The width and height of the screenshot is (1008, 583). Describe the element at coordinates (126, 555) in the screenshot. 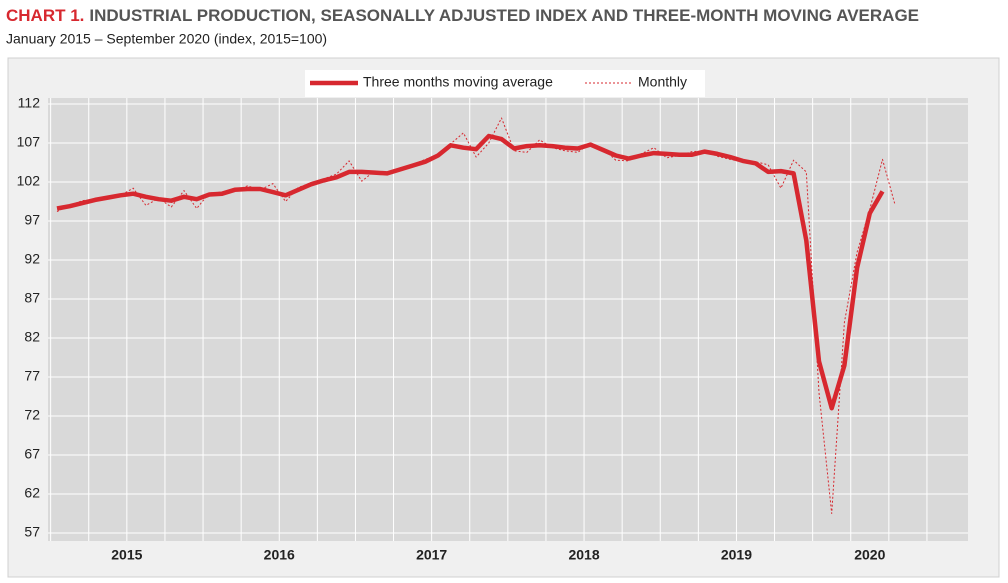

I see `x-tick-label: 2015` at that location.